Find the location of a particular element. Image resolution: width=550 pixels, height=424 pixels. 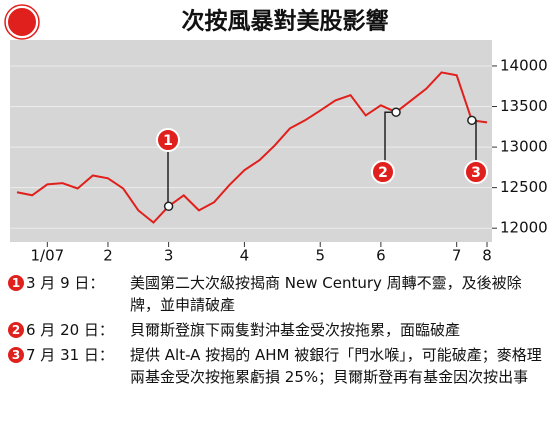

note-date: 3 月 9 日： is located at coordinates (65, 283).